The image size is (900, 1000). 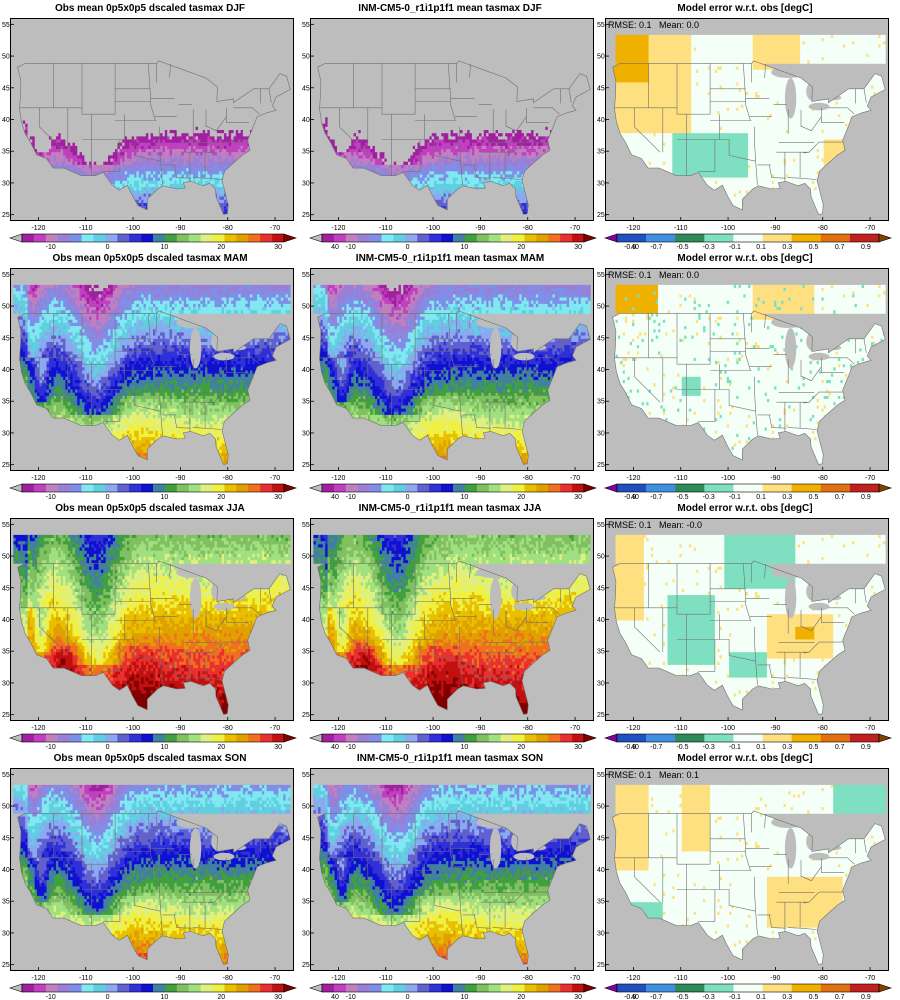 I want to click on colorbar-tick-label: 0.7, so click(x=840, y=997).